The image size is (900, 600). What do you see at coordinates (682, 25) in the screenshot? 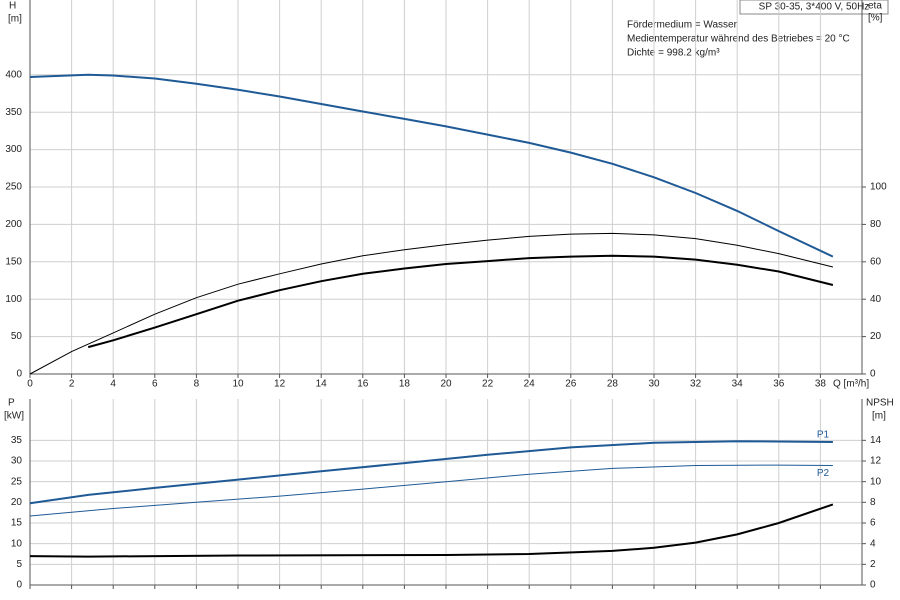
I see `note: Fördermedium = Wasser` at bounding box center [682, 25].